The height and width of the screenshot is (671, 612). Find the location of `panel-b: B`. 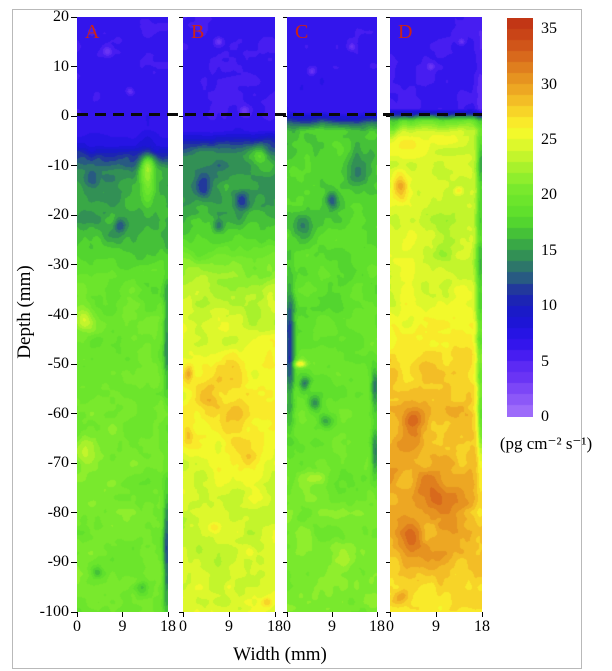

panel-b: B is located at coordinates (229, 314).